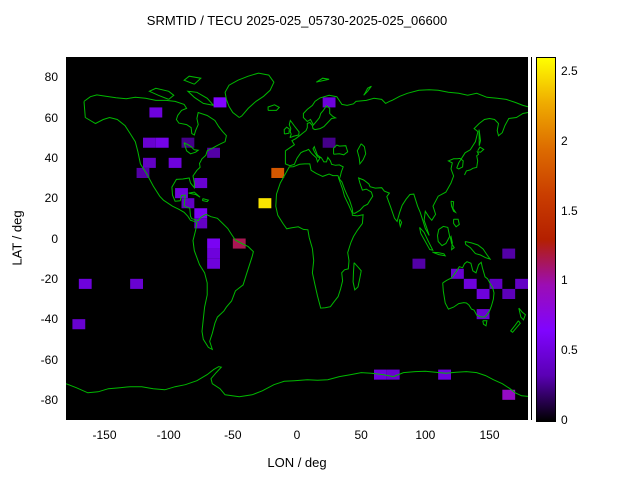  What do you see at coordinates (51, 198) in the screenshot?
I see `y-tick-label: 20` at bounding box center [51, 198].